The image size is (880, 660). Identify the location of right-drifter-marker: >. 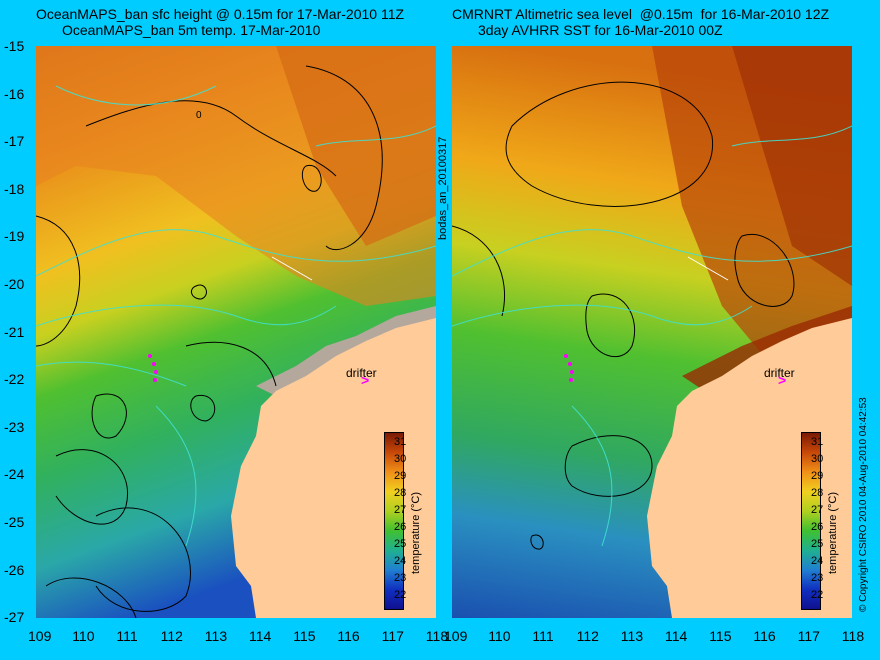
(782, 380).